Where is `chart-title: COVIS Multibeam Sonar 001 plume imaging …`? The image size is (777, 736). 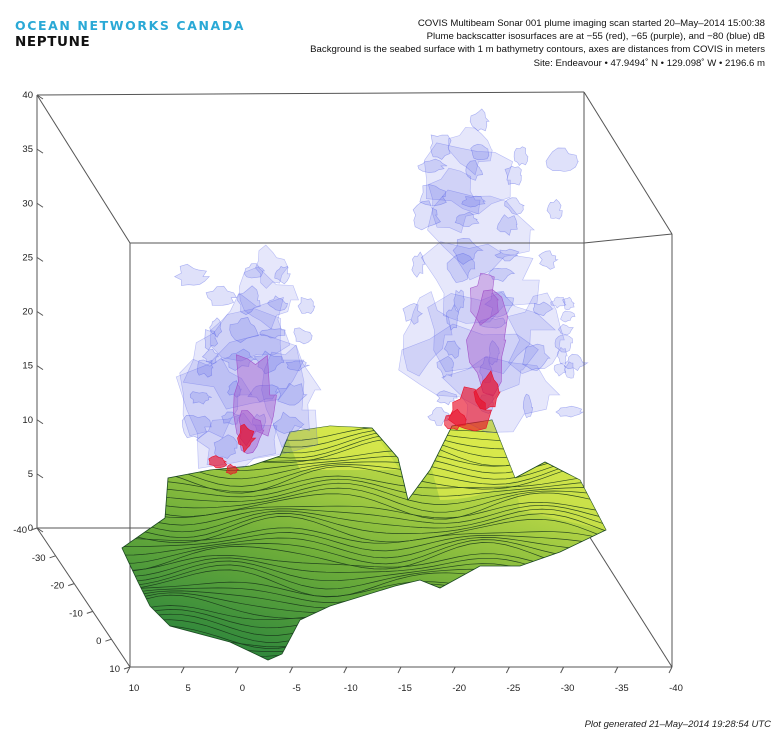 chart-title: COVIS Multibeam Sonar 001 plume imaging … is located at coordinates (591, 23).